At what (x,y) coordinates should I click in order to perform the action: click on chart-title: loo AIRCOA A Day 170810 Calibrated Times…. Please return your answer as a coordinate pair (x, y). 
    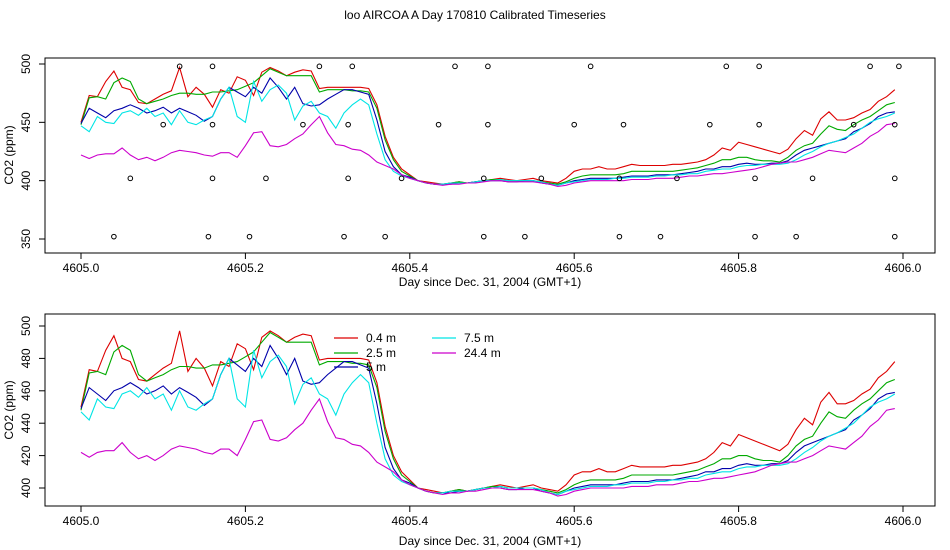
    Looking at the image, I should click on (474, 15).